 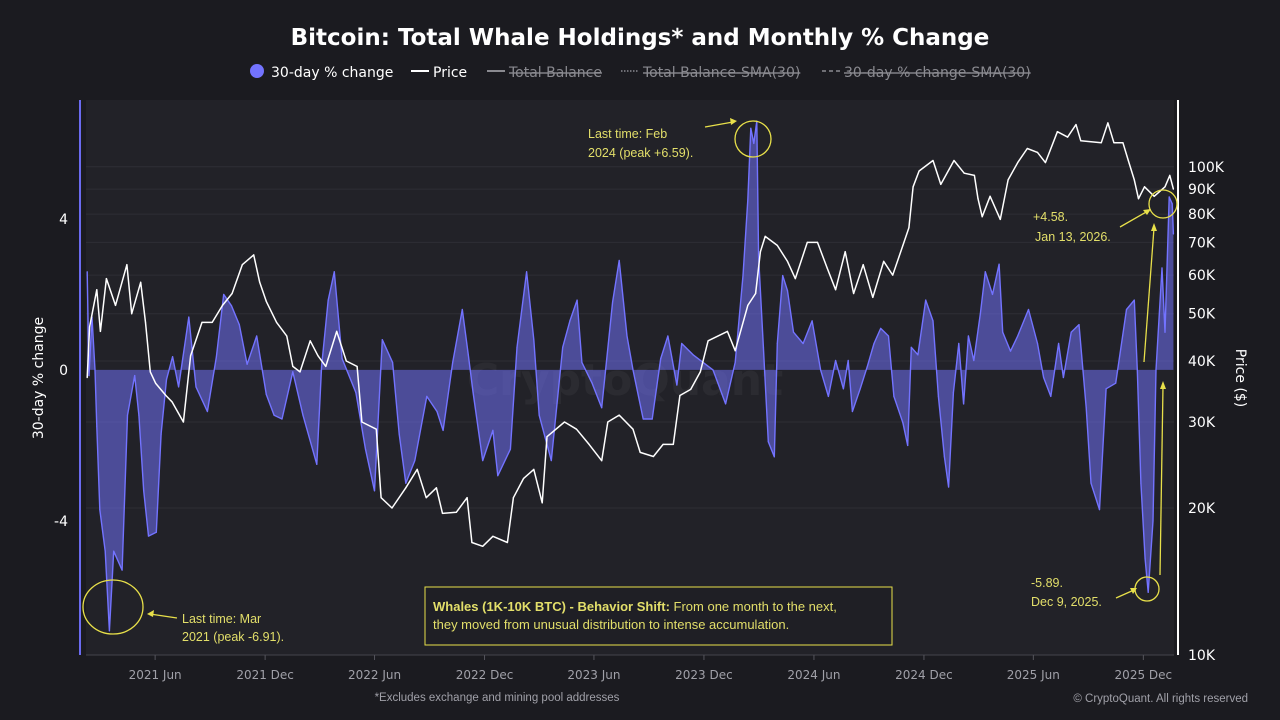 I want to click on left-tick-label: 4, so click(x=63, y=220).